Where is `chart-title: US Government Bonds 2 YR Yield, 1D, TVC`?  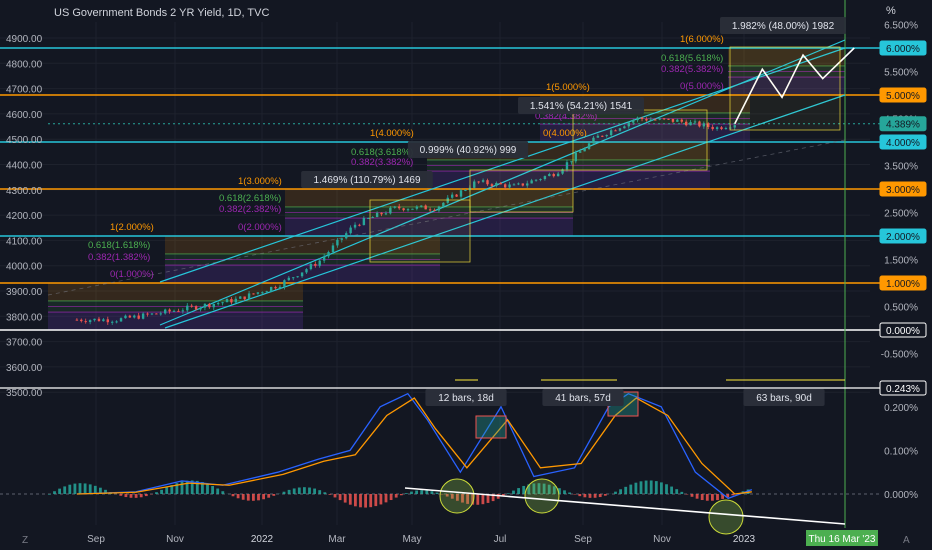 chart-title: US Government Bonds 2 YR Yield, 1D, TVC is located at coordinates (161, 13).